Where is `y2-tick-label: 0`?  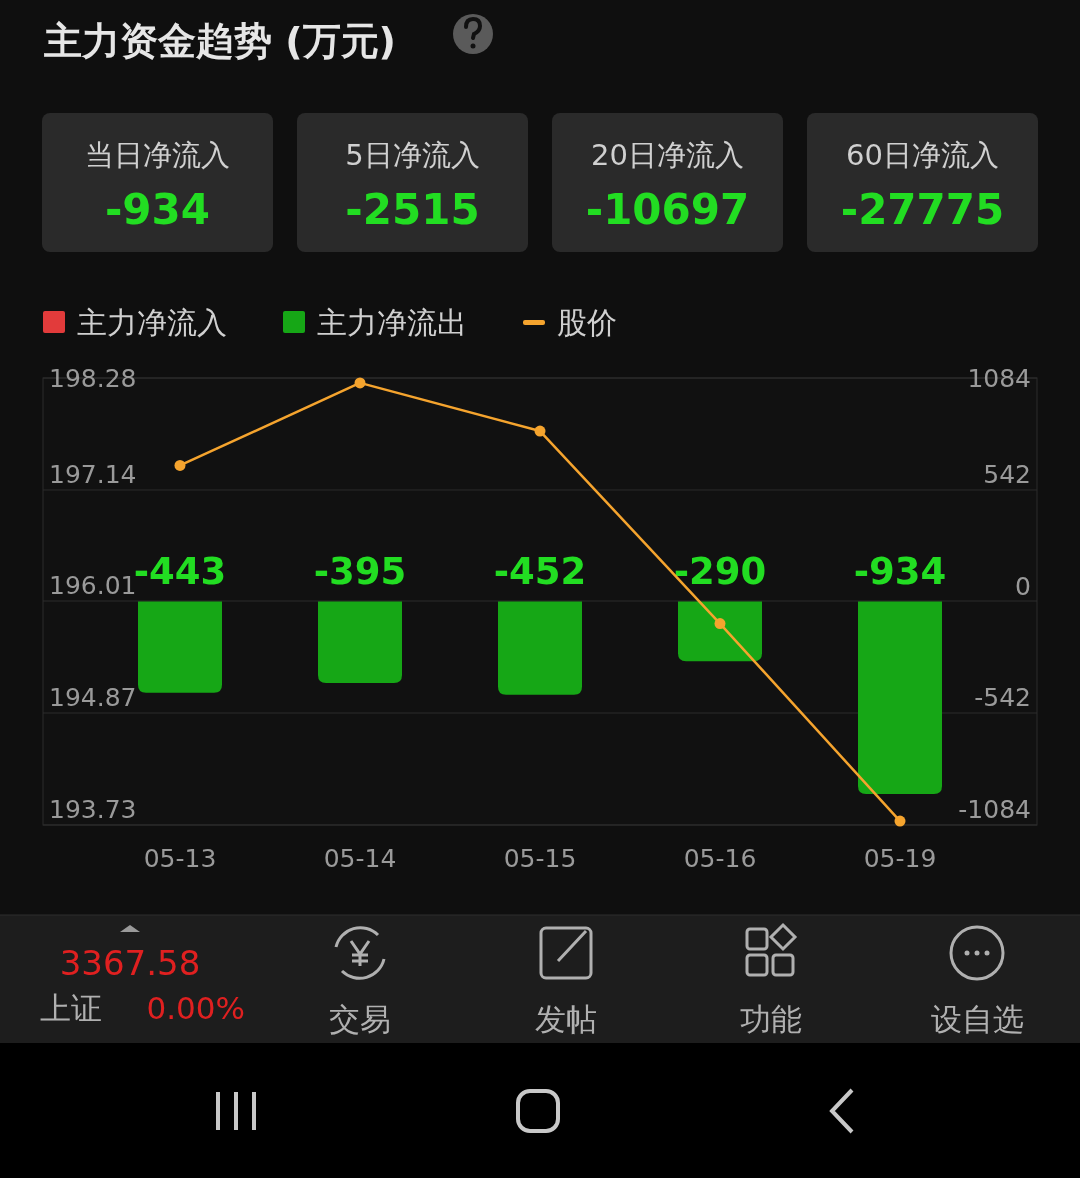 y2-tick-label: 0 is located at coordinates (1023, 586).